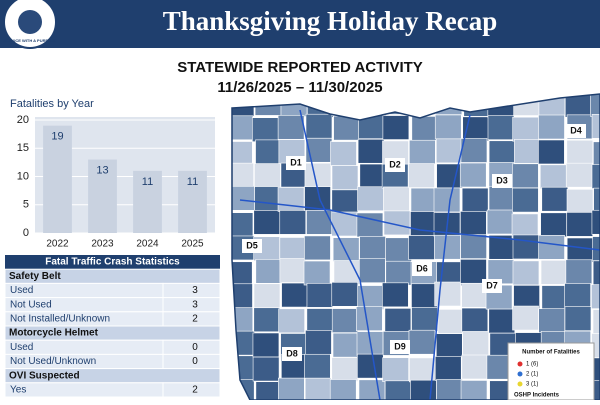  I want to click on y-tick-label: 10, so click(23, 176).